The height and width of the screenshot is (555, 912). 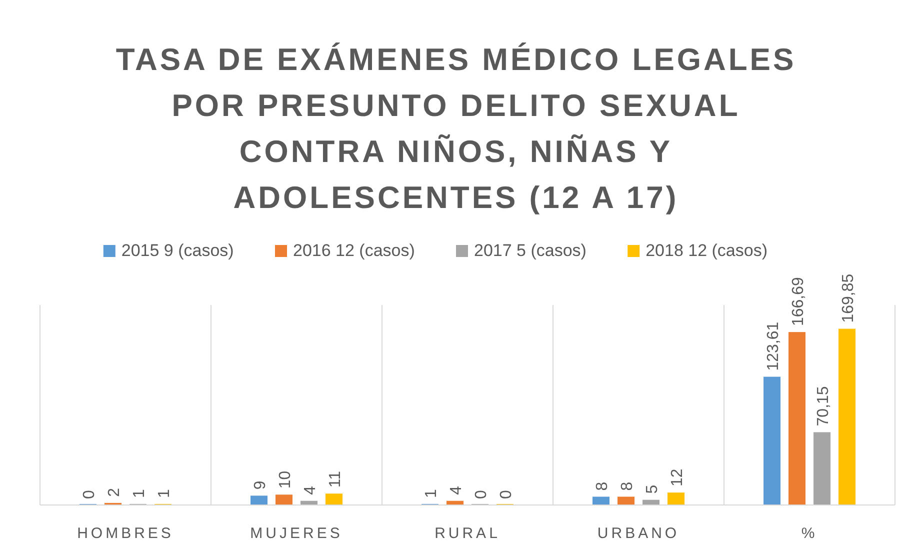 I want to click on legend-label: 2017 5 (casos), so click(x=530, y=250).